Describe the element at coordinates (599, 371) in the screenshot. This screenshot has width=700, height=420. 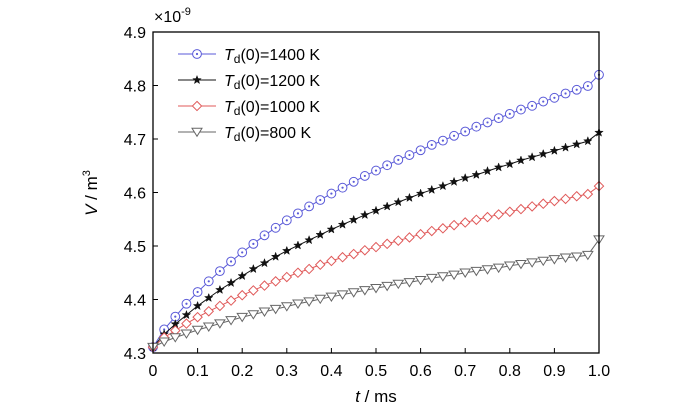
I see `x-tick-label: 1.0` at that location.